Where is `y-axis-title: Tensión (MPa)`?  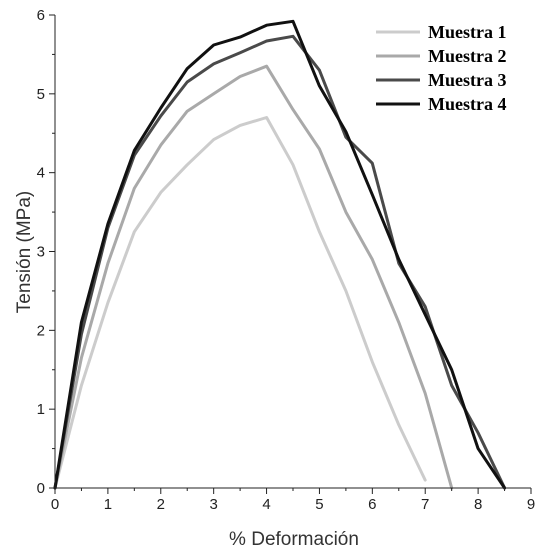 y-axis-title: Tensión (MPa) is located at coordinates (24, 252).